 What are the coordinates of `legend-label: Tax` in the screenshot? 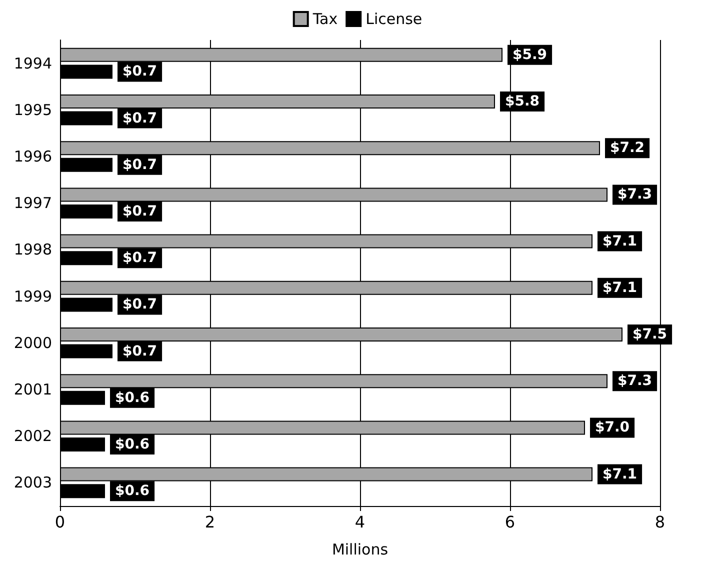 It's located at (325, 19).